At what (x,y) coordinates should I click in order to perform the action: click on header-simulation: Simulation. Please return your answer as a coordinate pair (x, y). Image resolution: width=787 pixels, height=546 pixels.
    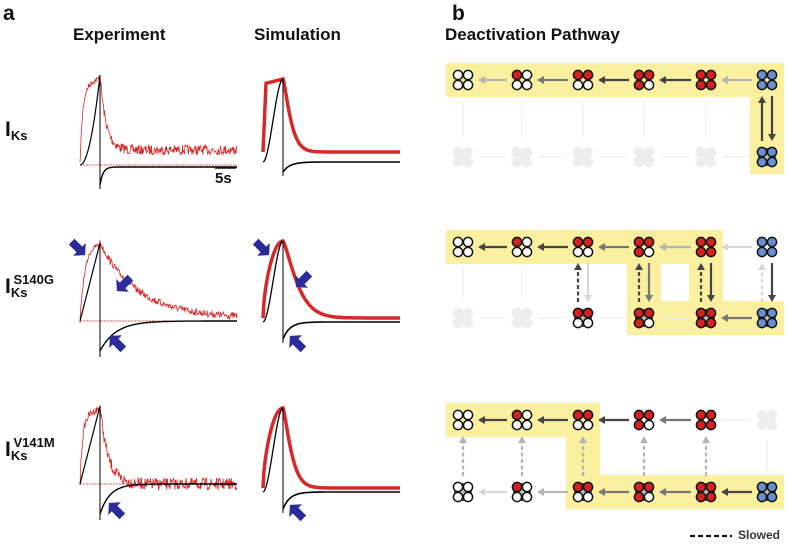
    Looking at the image, I should click on (297, 34).